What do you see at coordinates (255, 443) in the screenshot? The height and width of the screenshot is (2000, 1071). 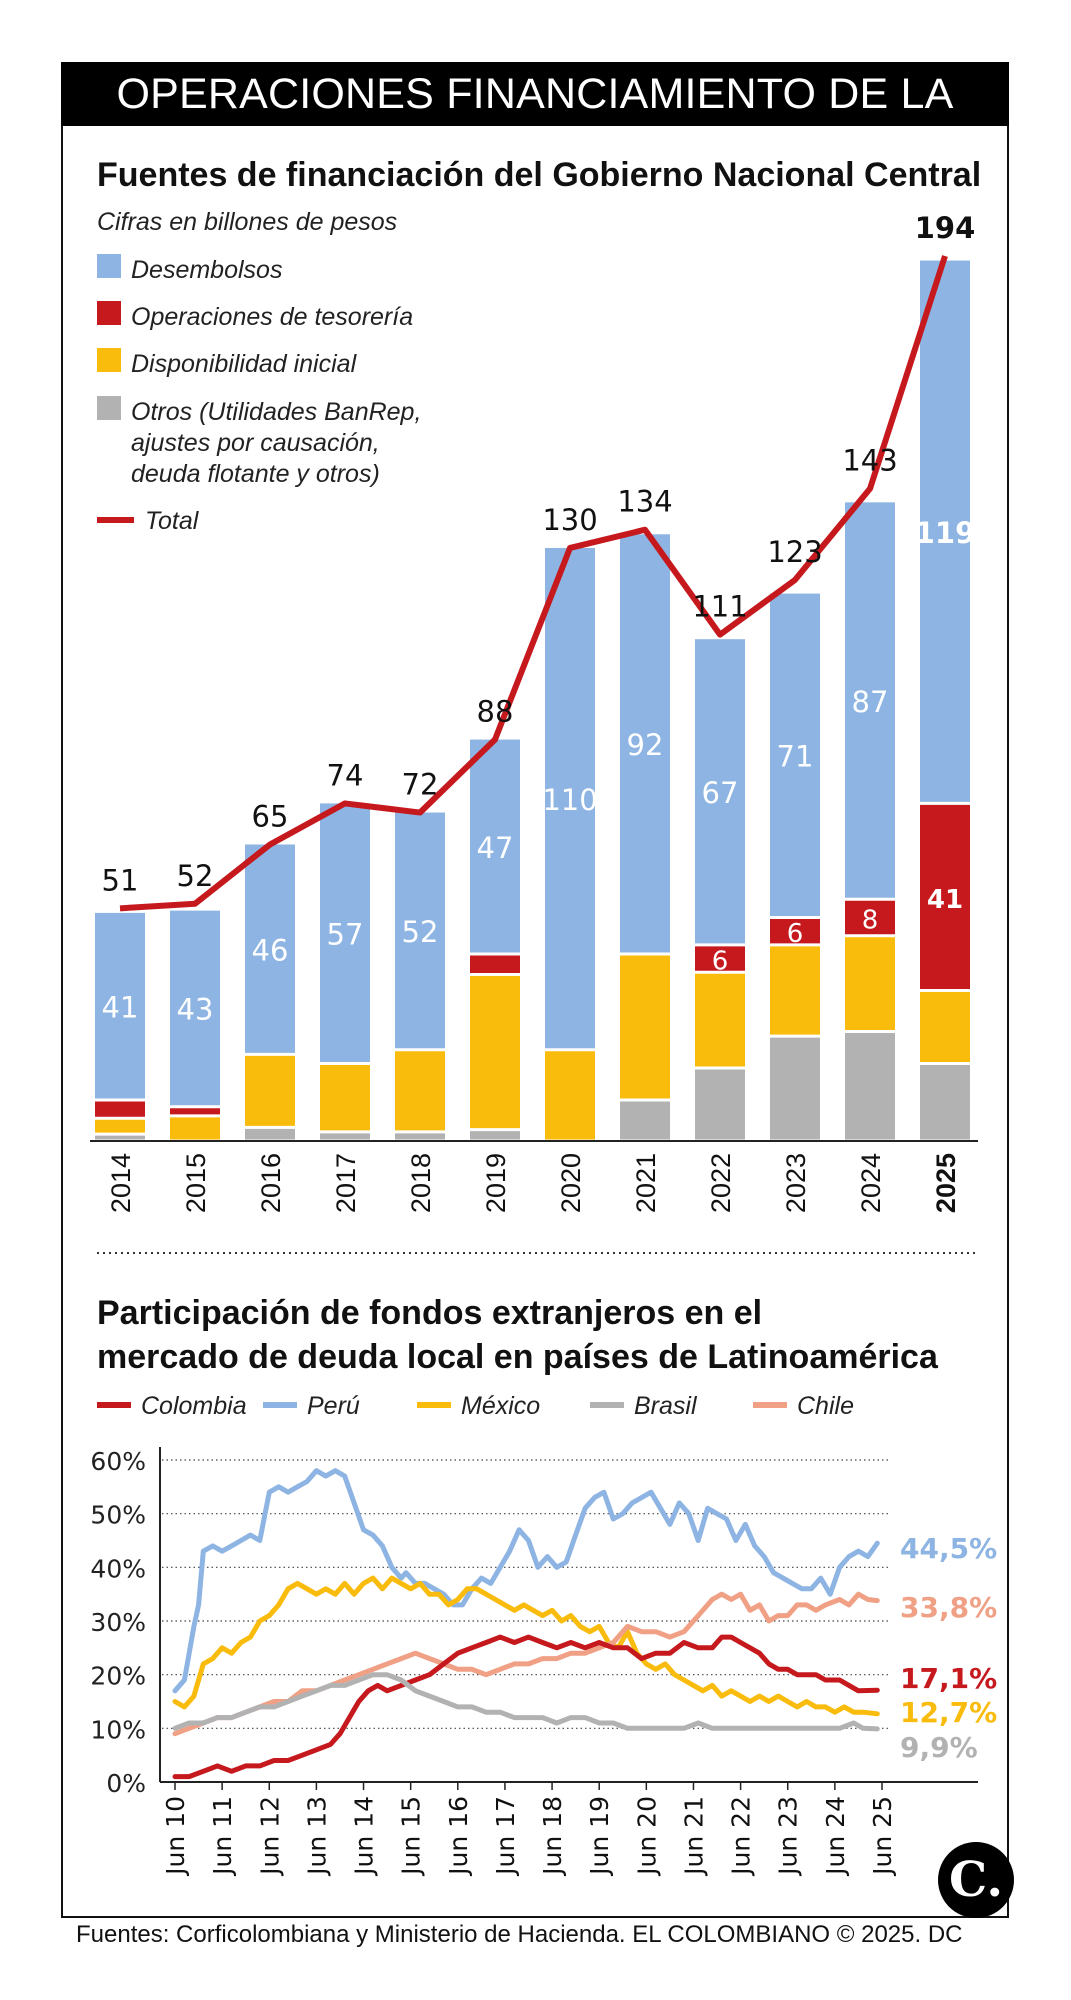 I see `legend-label: ajustes por causación,` at bounding box center [255, 443].